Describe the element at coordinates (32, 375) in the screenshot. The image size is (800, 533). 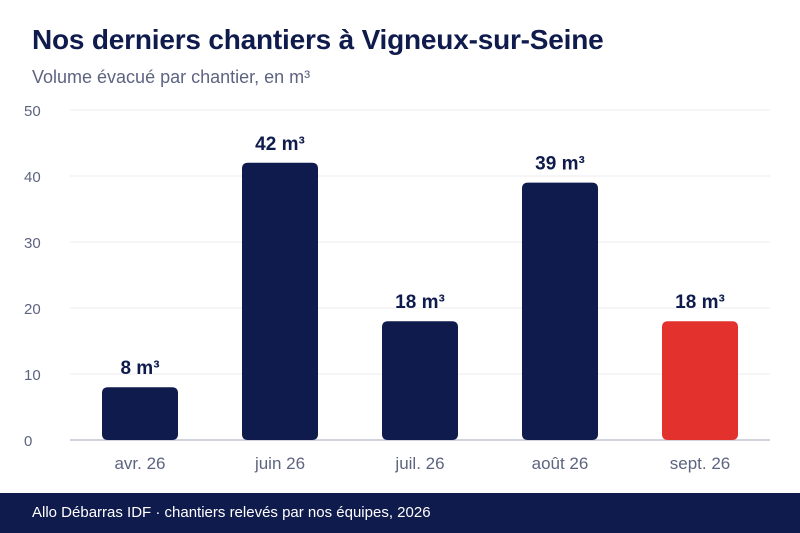
I see `y-tick-label: 10` at that location.